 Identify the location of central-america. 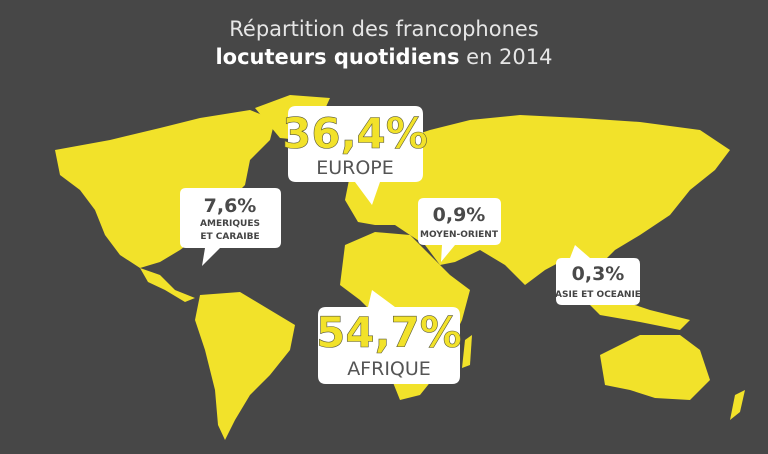
(167, 285).